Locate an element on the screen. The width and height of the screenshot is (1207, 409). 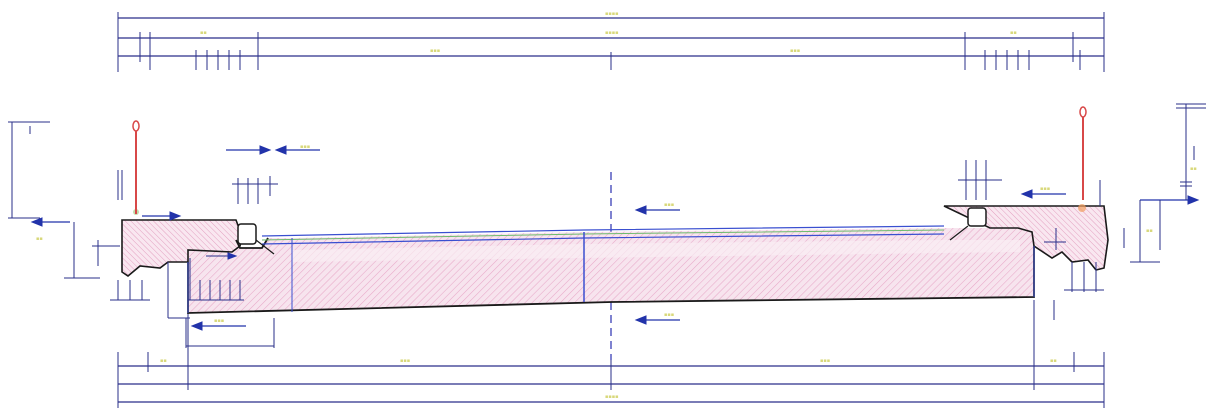
top-dimension-chains: ▪▪▪▪ ▪▪▪▪ ▪▪▪ ▪▪▪ ▪▪ ▪▪ is located at coordinates (611, 41).